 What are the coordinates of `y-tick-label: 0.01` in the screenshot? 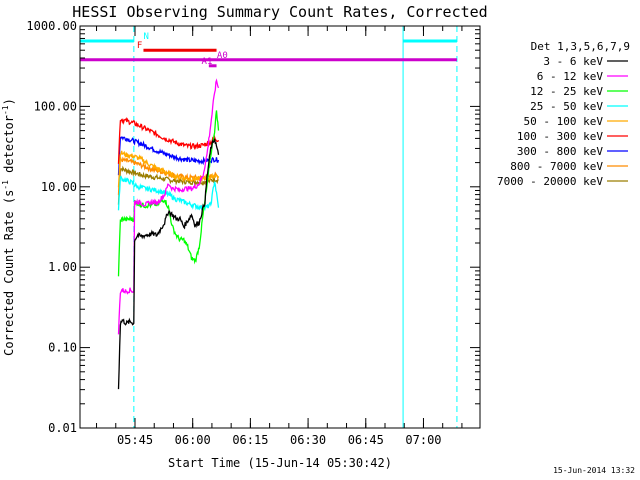 It's located at (62, 428).